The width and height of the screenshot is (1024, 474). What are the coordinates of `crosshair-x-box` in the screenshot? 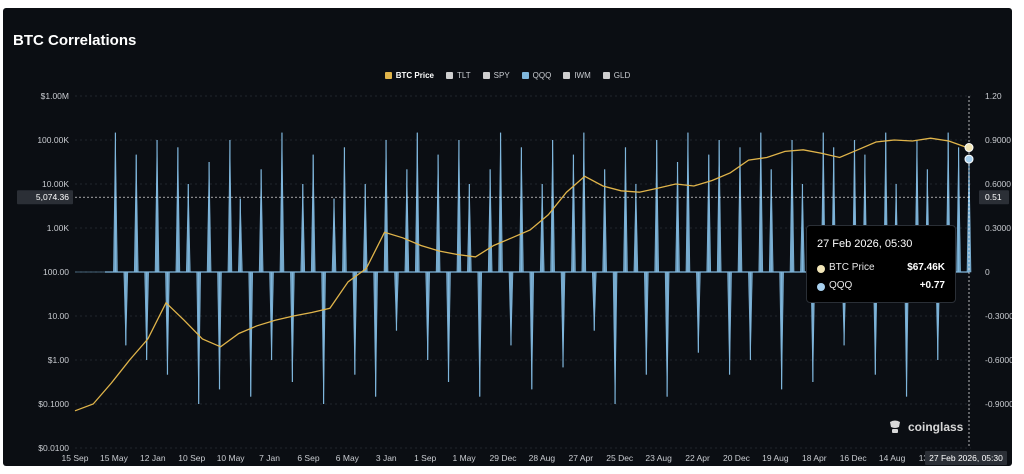 It's located at (966, 458).